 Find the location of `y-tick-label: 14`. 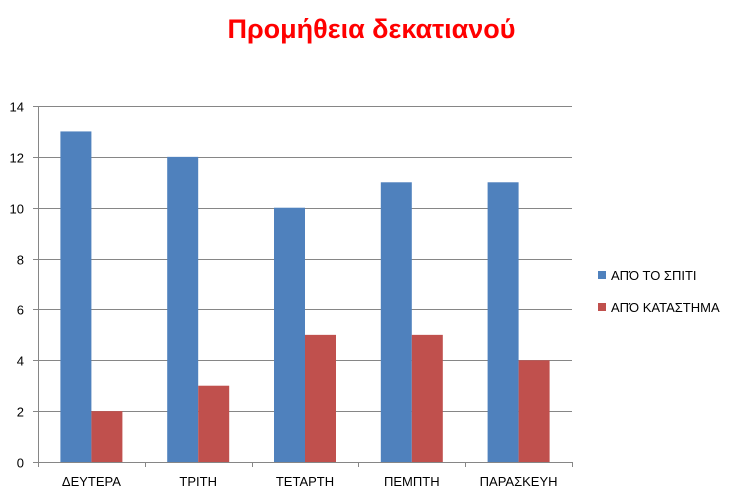

y-tick-label: 14 is located at coordinates (17, 107).